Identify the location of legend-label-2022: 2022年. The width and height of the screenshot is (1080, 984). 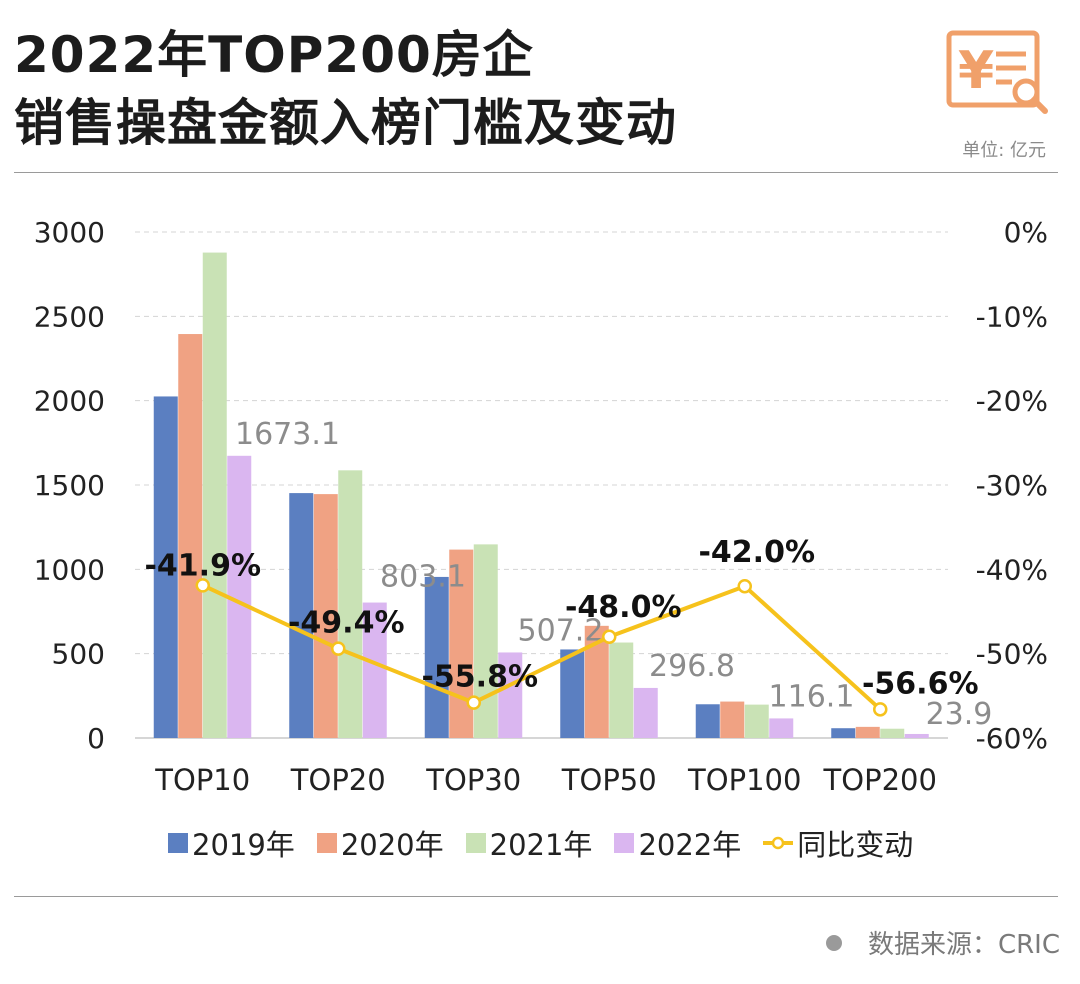
(690, 845).